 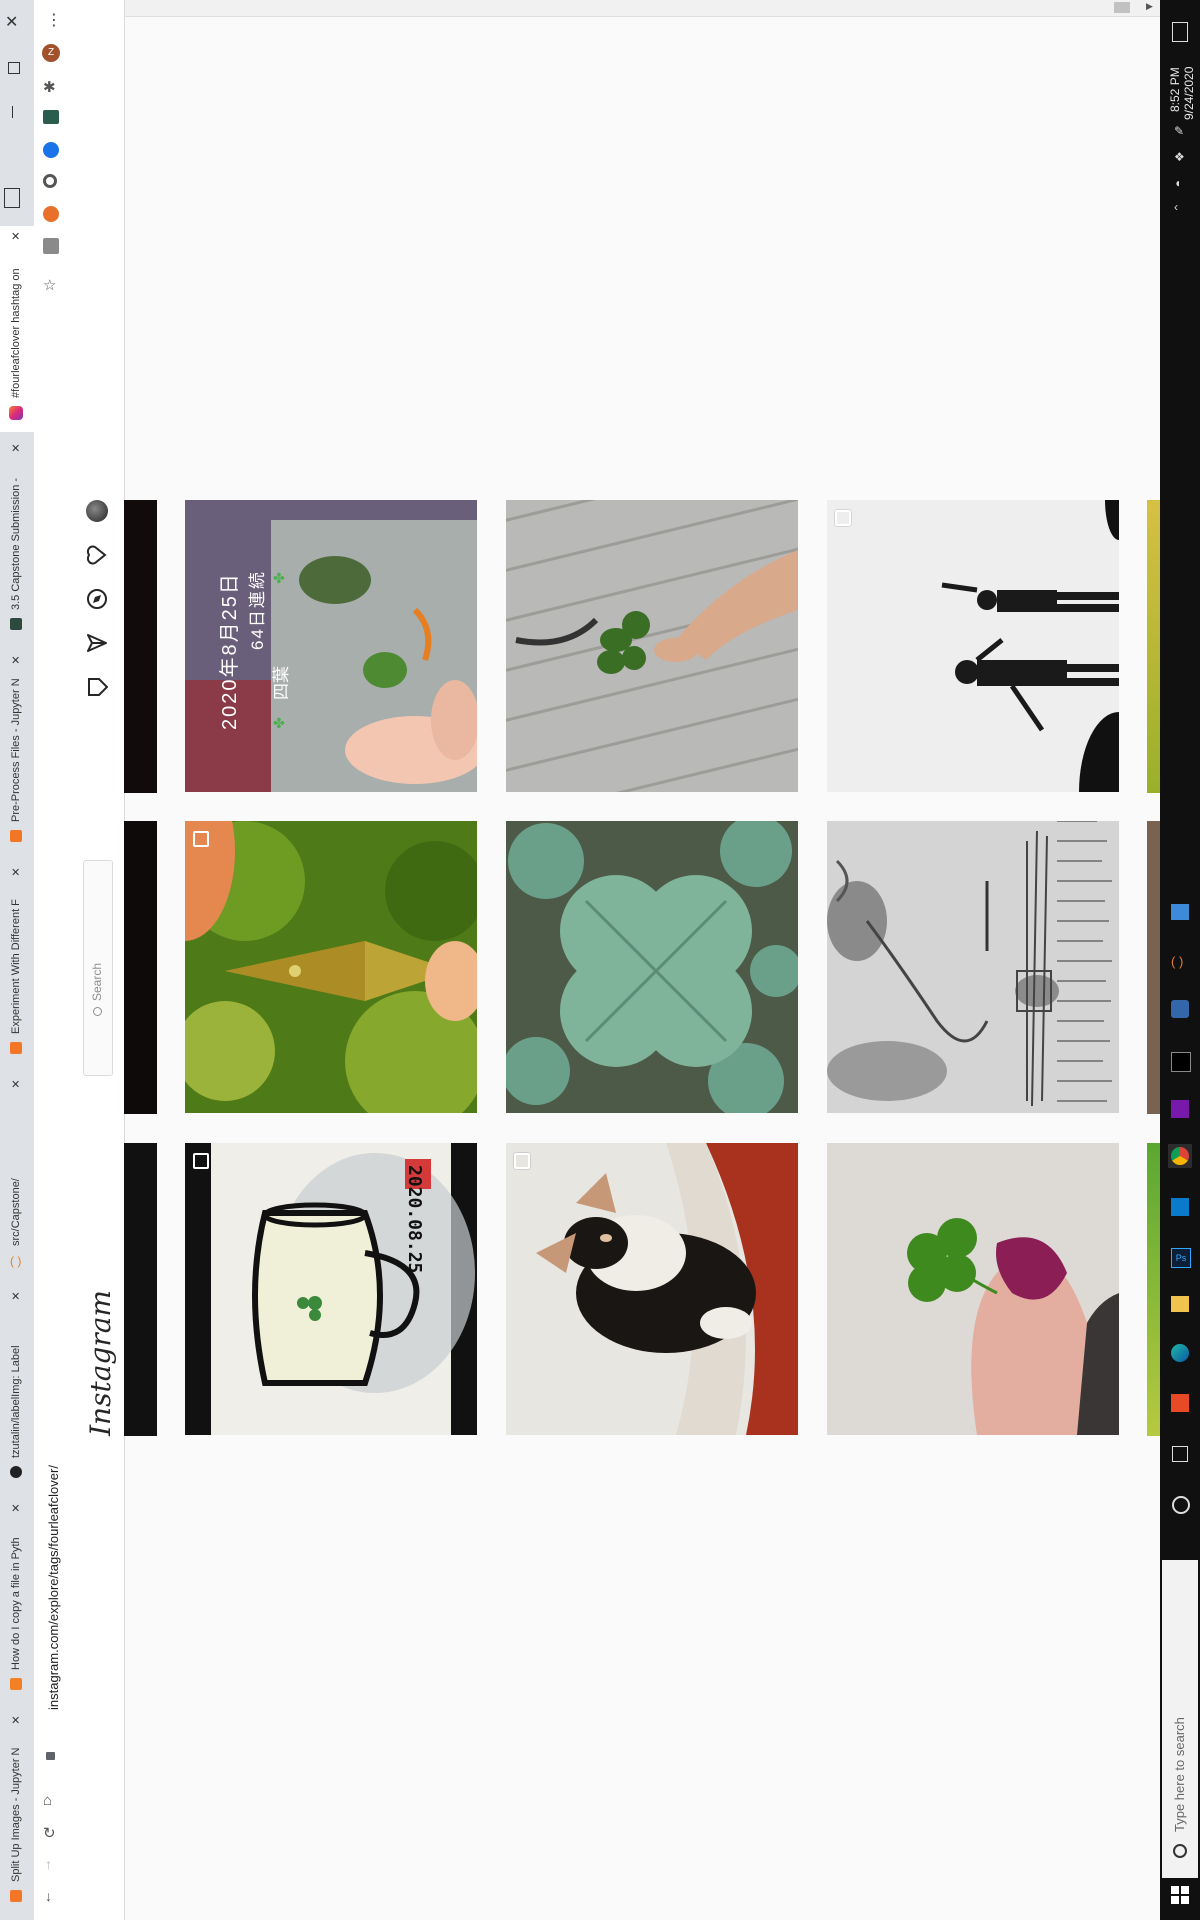 What do you see at coordinates (97, 601) in the screenshot?
I see `explore-icon` at bounding box center [97, 601].